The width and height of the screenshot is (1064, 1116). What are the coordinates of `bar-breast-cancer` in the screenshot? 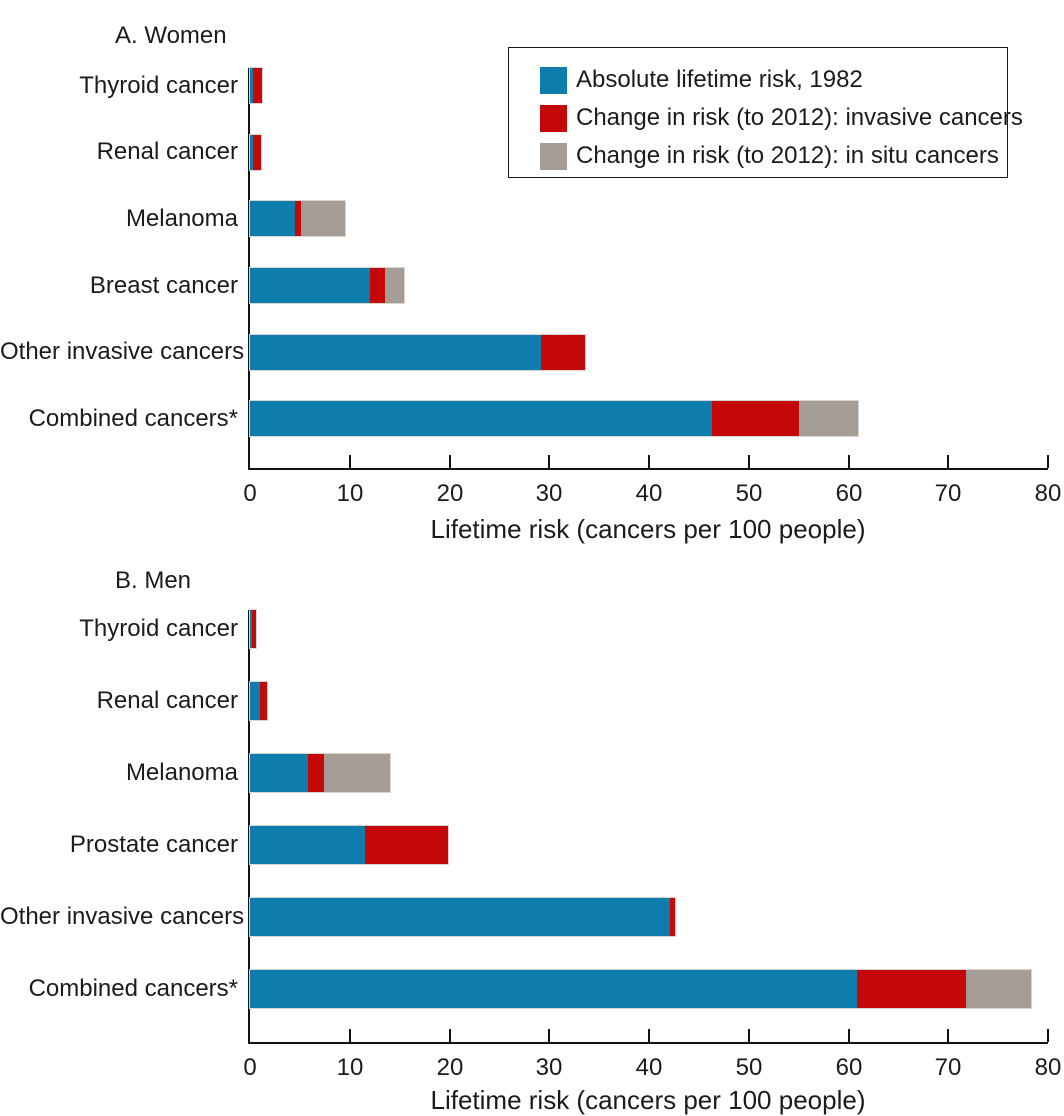 It's located at (327, 285).